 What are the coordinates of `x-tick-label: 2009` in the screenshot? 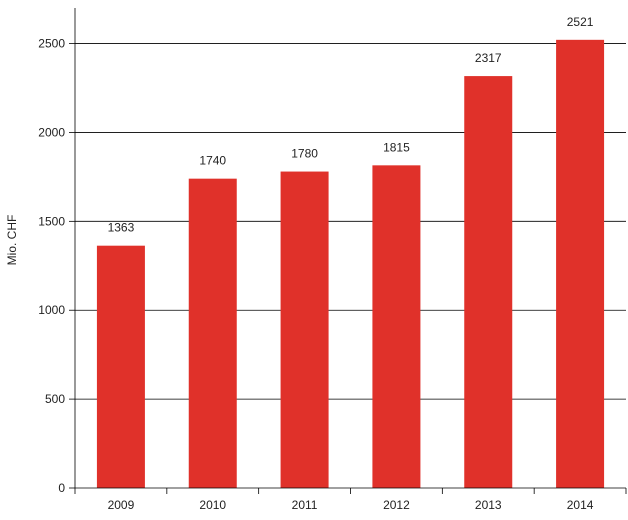 It's located at (121, 505).